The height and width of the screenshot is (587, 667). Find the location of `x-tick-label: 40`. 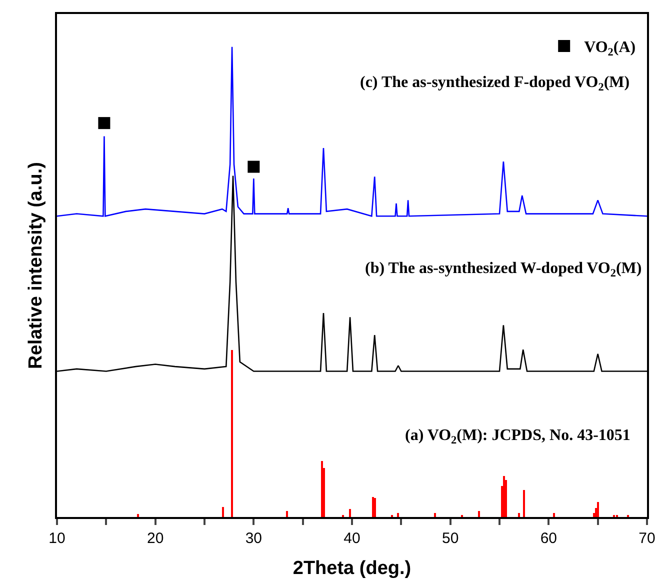

x-tick-label: 40 is located at coordinates (352, 538).